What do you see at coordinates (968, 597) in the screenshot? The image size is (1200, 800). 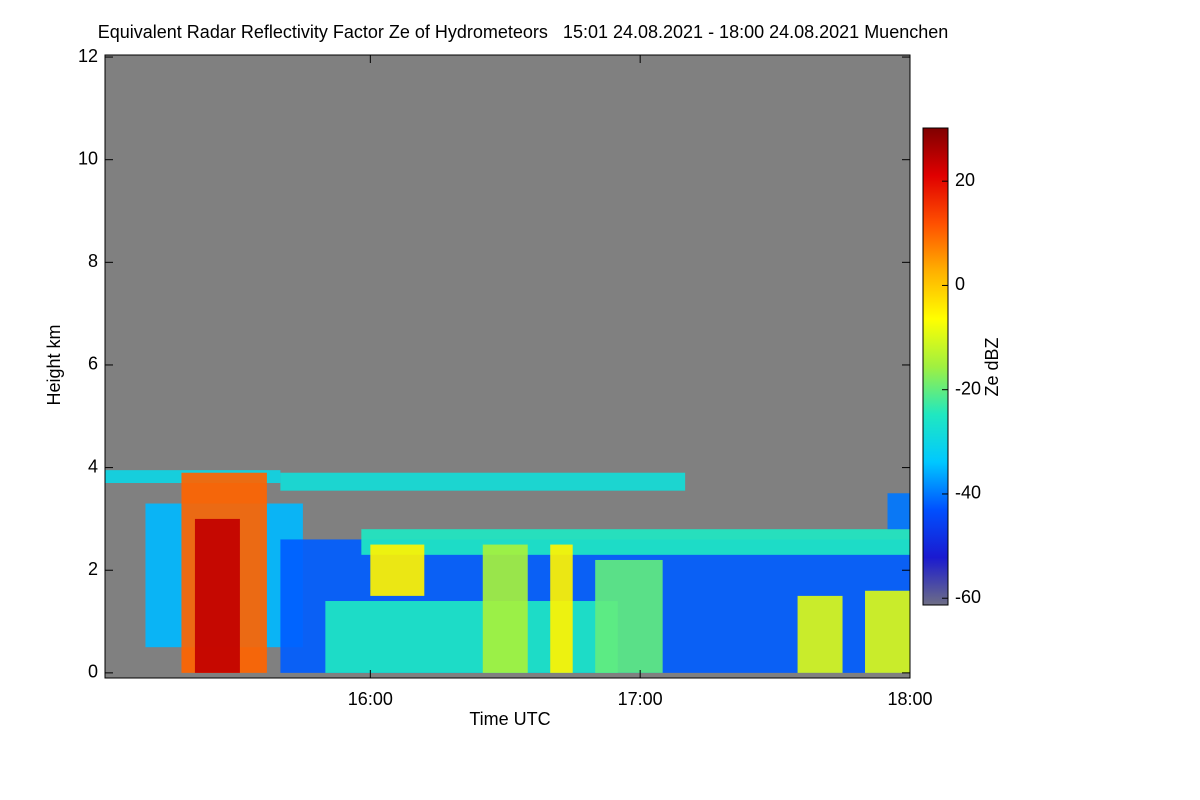 I see `colorbar-tick-label: -60` at bounding box center [968, 597].